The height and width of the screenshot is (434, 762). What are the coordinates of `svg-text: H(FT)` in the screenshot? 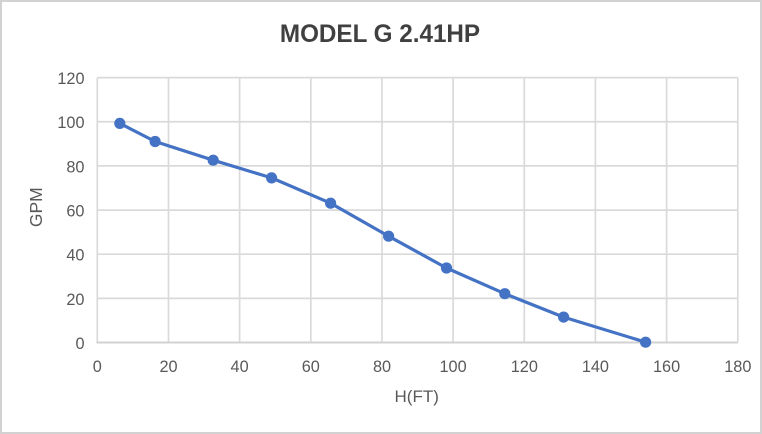 It's located at (417, 396).